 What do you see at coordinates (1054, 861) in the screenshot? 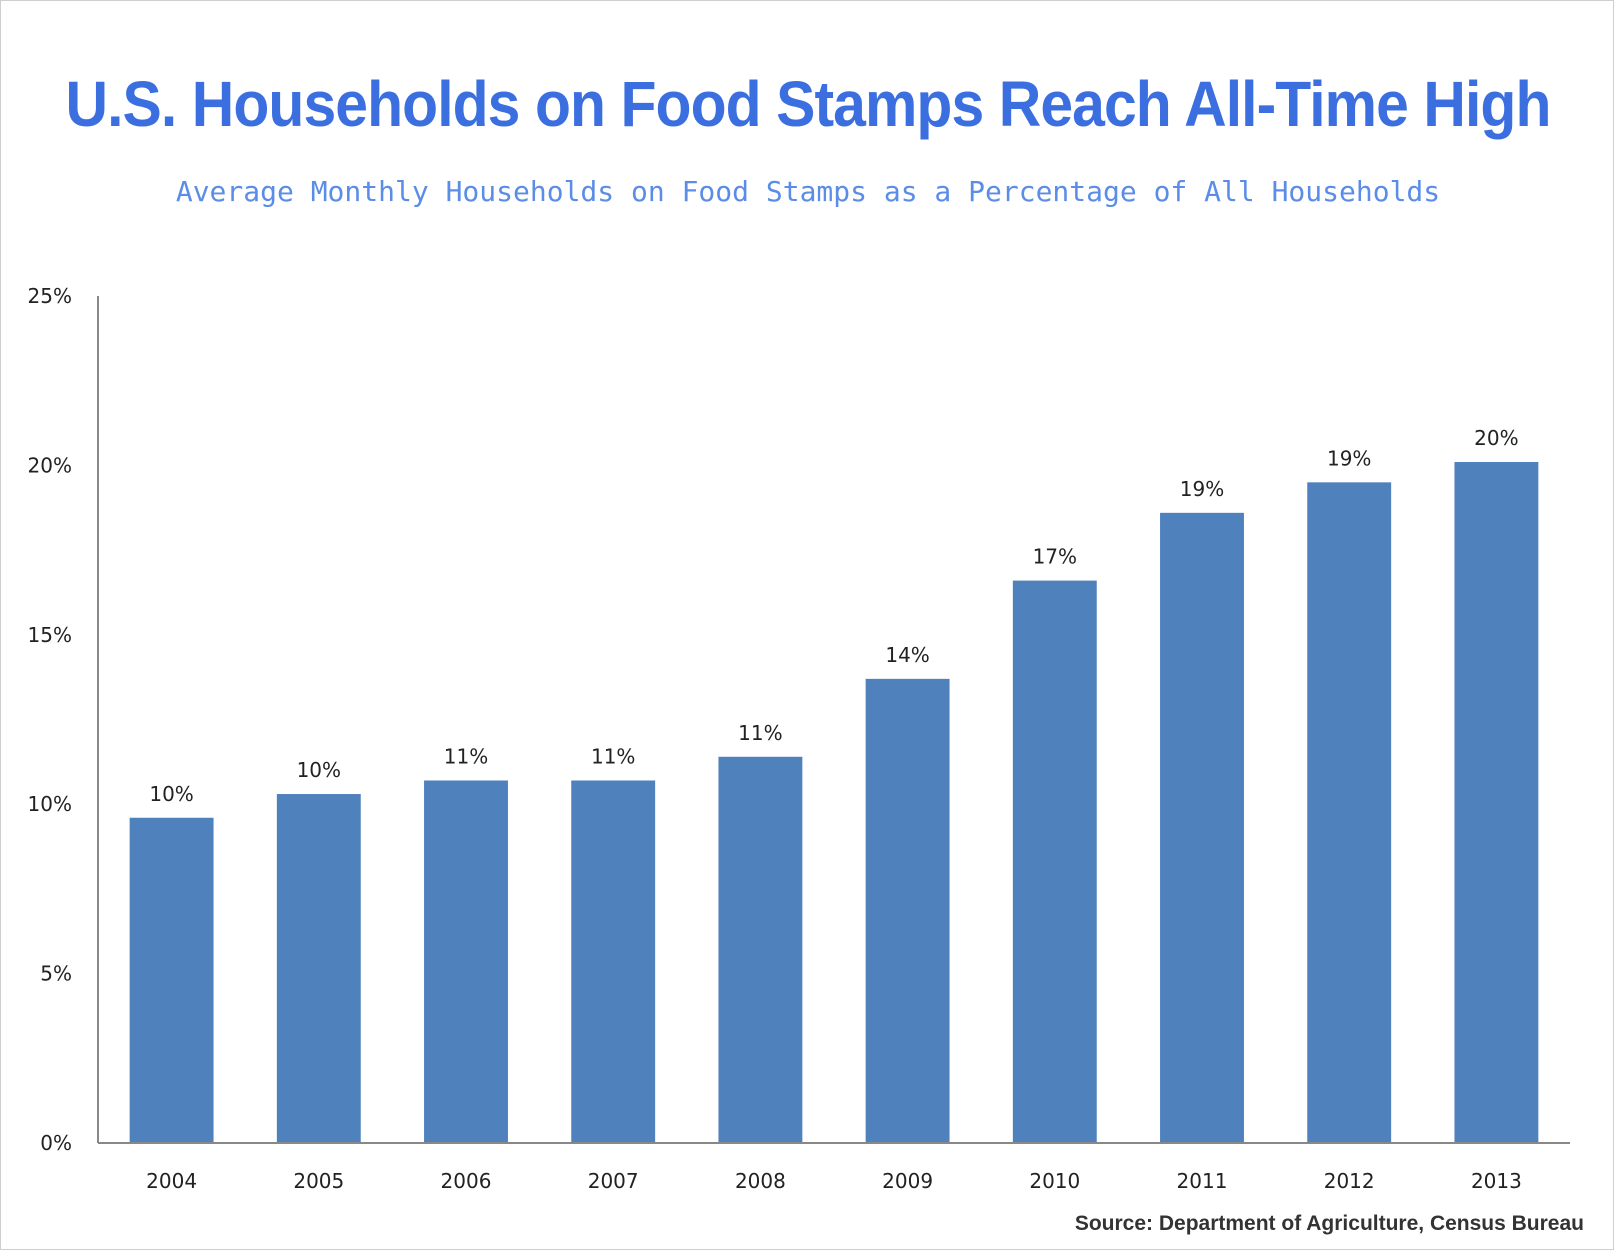
I see `bar-2010` at bounding box center [1054, 861].